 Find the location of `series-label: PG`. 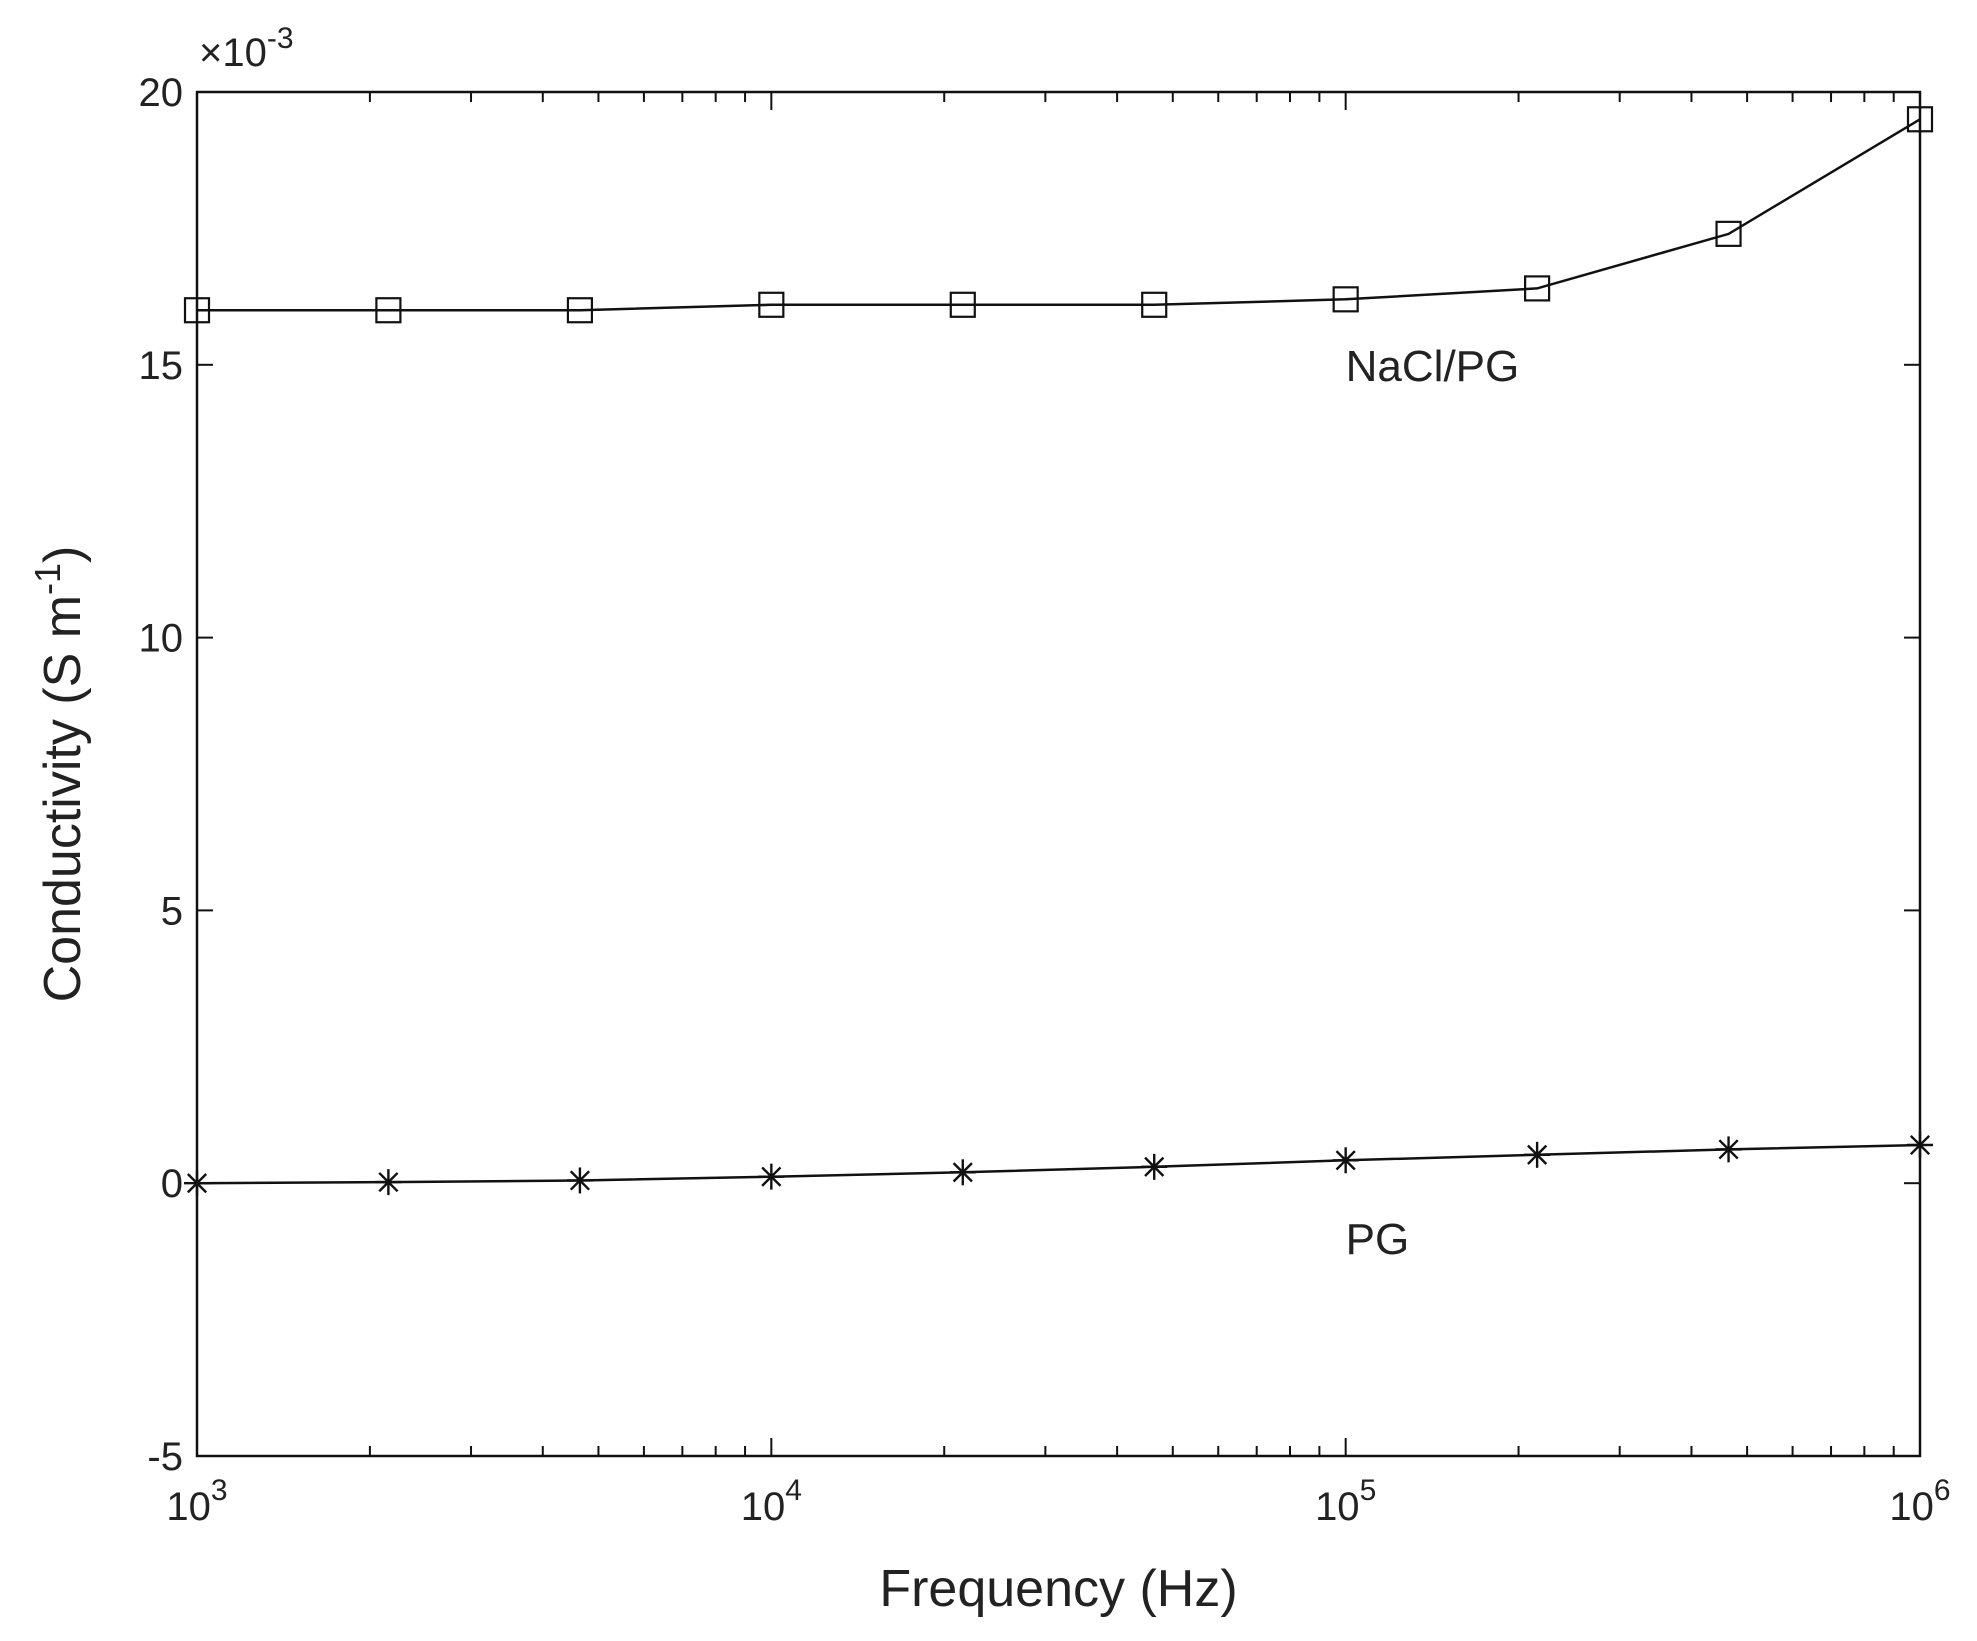

series-label: PG is located at coordinates (1378, 1239).